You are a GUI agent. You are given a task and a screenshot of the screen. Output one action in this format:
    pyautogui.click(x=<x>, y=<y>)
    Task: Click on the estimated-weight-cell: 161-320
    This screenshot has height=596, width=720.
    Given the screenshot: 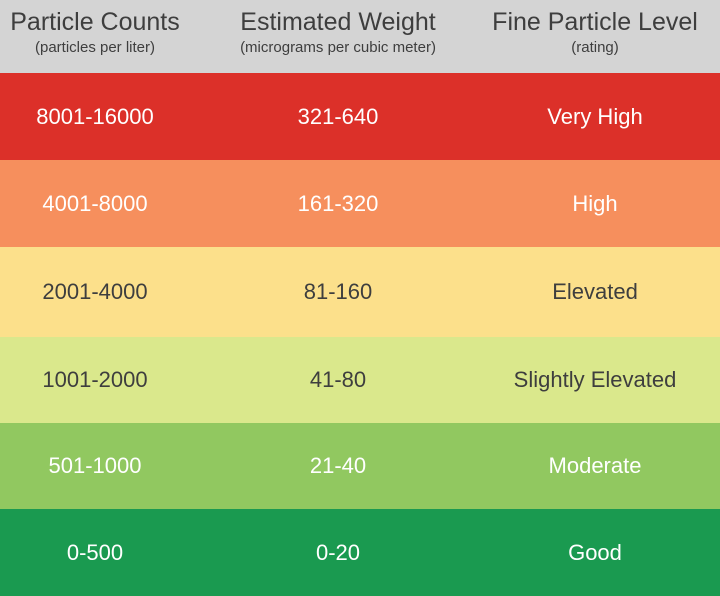 What is the action you would take?
    pyautogui.click(x=338, y=203)
    